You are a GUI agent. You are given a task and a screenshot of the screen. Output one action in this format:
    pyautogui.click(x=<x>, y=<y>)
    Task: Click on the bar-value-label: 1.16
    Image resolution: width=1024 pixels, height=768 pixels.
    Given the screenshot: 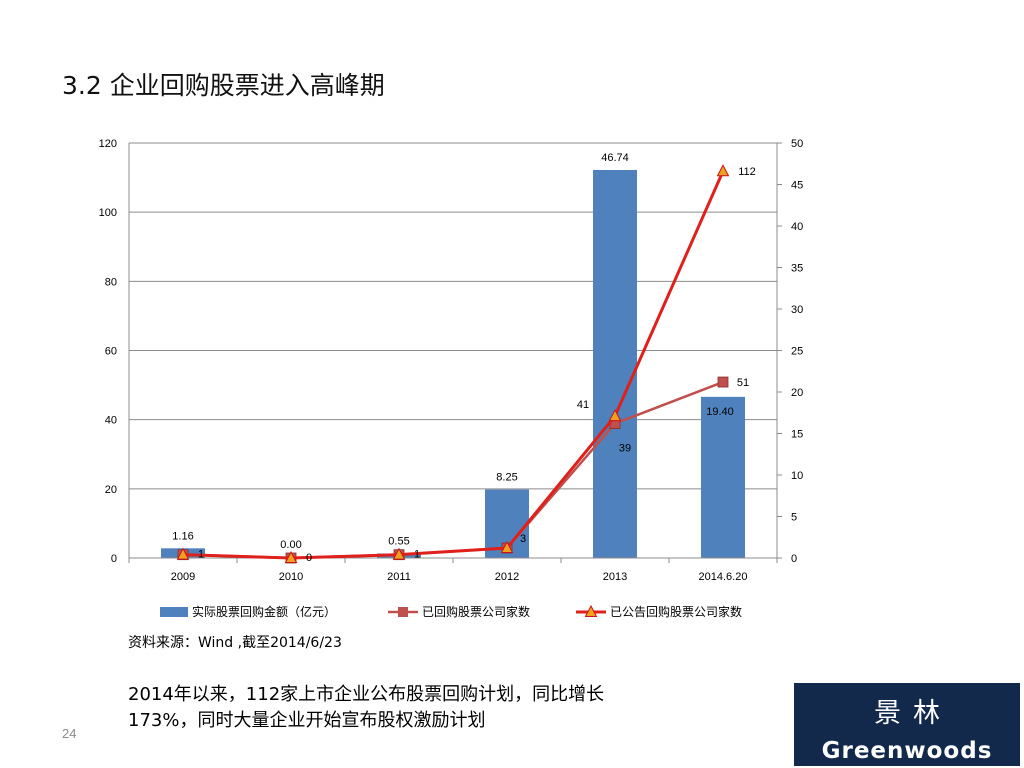 What is the action you would take?
    pyautogui.click(x=182, y=536)
    